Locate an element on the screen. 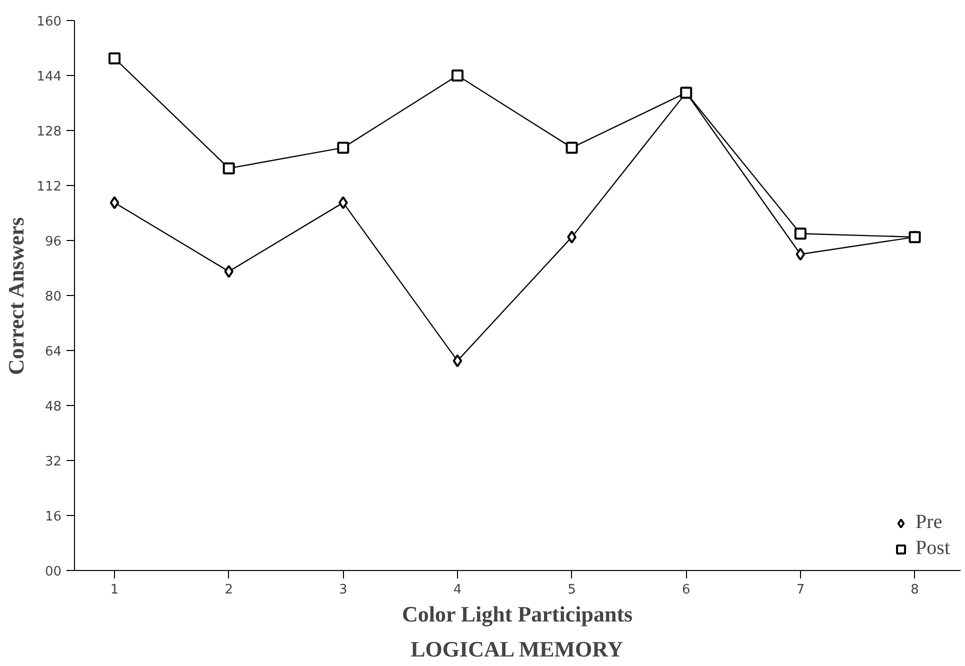  x-tick-label: 6 is located at coordinates (686, 590).